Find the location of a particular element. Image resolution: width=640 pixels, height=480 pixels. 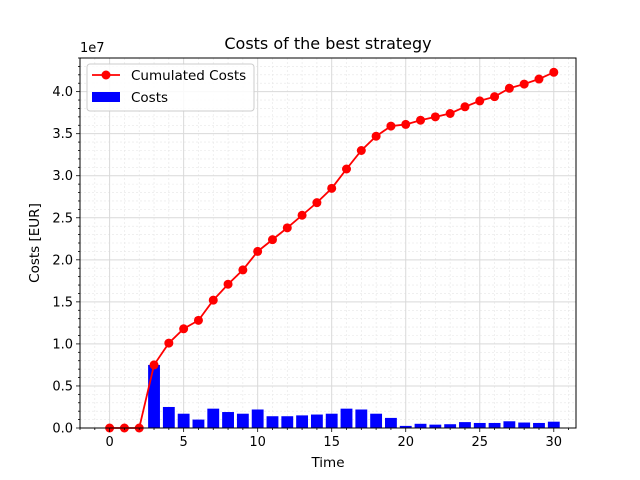

x-axis-label: Time is located at coordinates (327, 463).